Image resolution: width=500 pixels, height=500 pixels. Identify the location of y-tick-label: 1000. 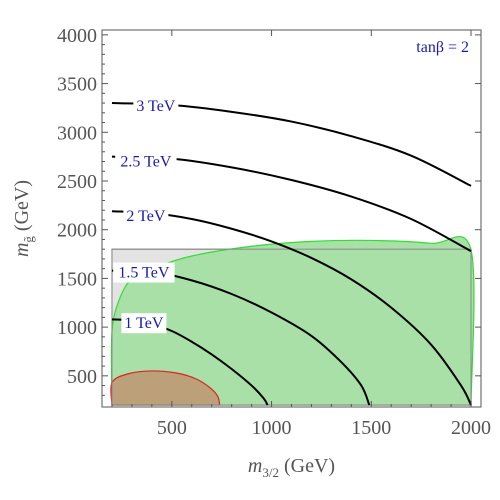
(77, 328).